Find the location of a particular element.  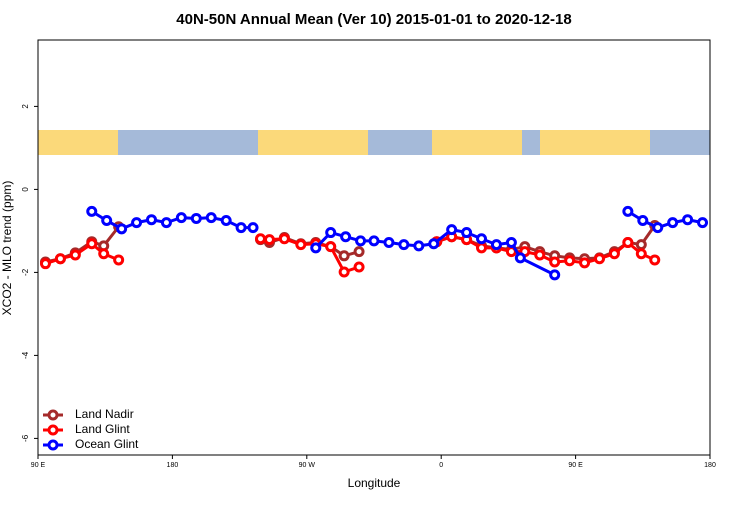

y-tick-label: -6 is located at coordinates (25, 438).